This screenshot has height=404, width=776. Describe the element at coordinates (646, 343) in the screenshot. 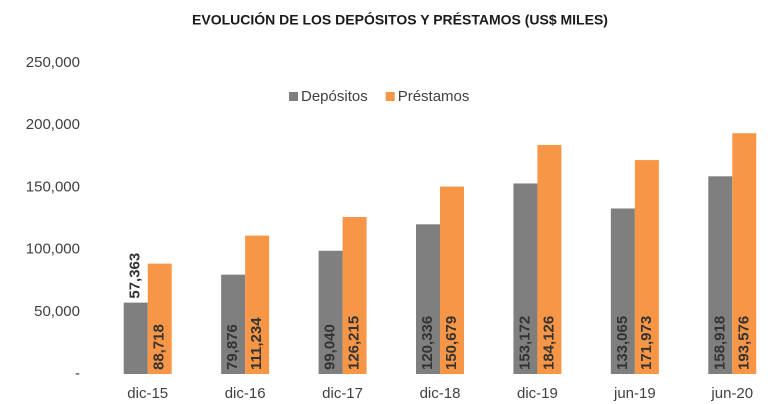

I see `data-label: 171,973` at that location.